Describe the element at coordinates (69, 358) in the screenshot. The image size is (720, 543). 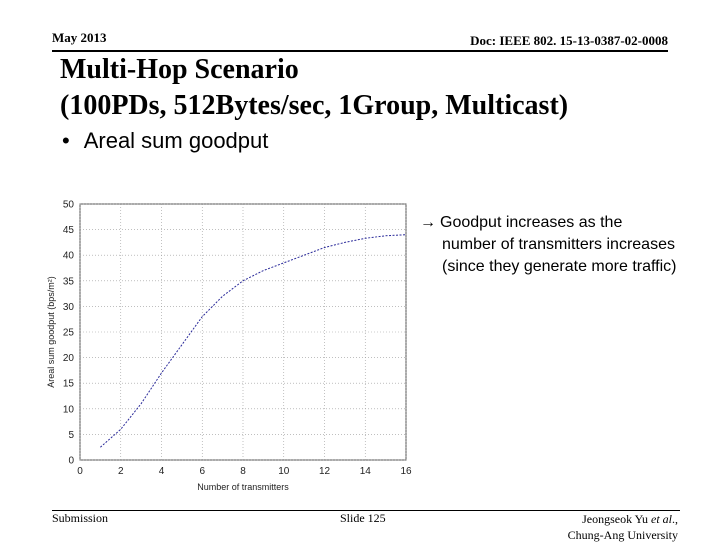
I see `y-tick-label: 20` at that location.